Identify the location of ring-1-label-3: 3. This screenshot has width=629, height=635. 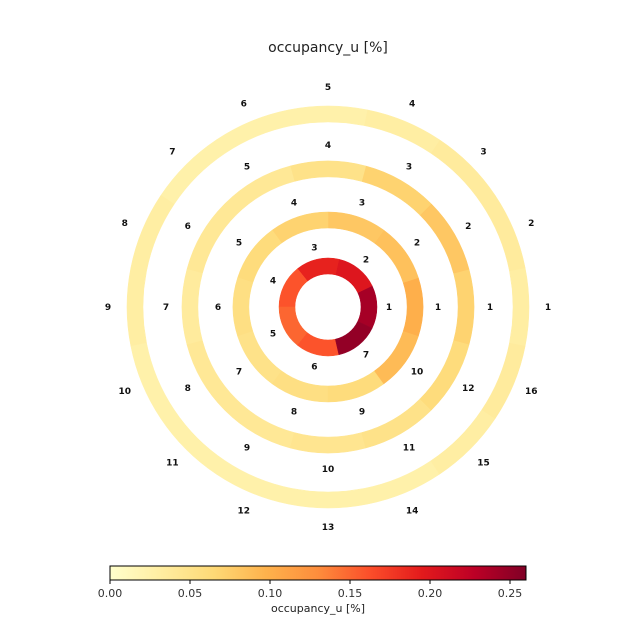
(314, 249).